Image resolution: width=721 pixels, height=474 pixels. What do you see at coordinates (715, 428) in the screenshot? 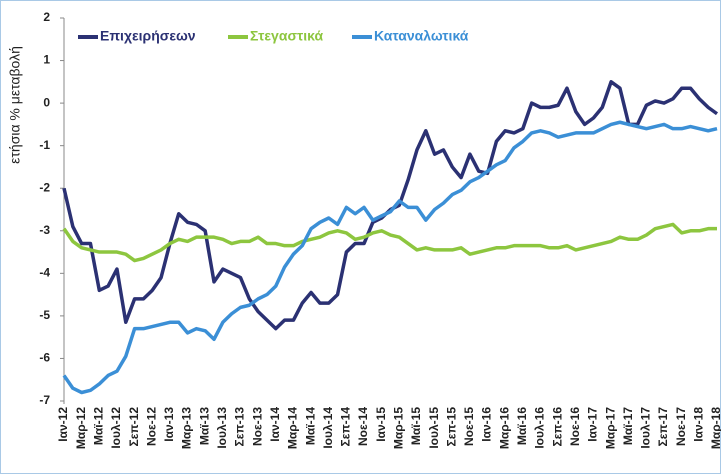
I see `x-tick-label: Μαρ-18` at bounding box center [715, 428].